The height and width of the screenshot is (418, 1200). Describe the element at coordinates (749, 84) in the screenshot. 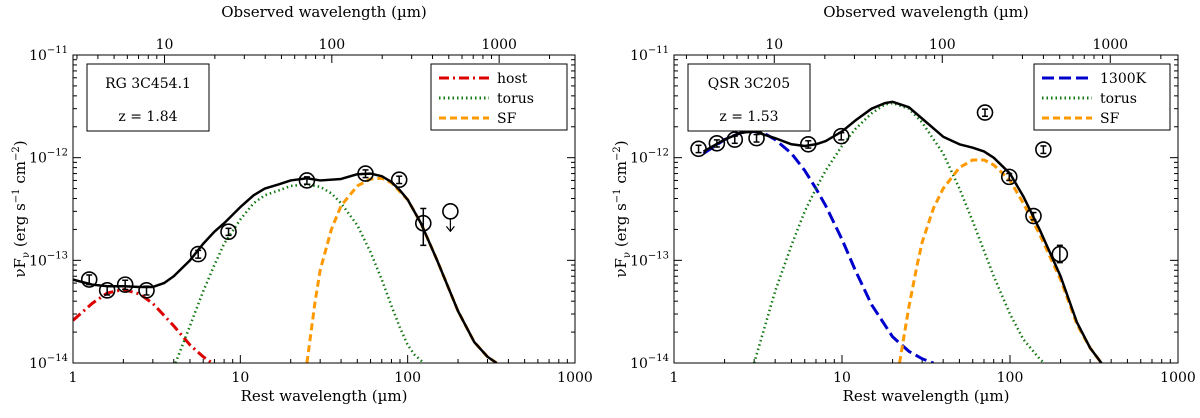

I see `object-name: QSR 3C205` at that location.